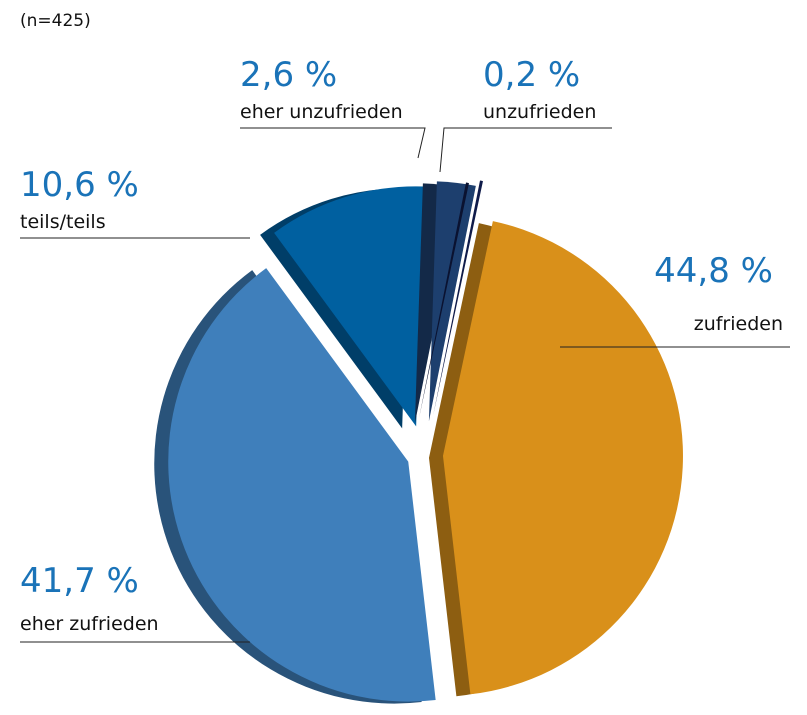 This screenshot has width=807, height=715. I want to click on value-label: 10,6 %, so click(79, 185).